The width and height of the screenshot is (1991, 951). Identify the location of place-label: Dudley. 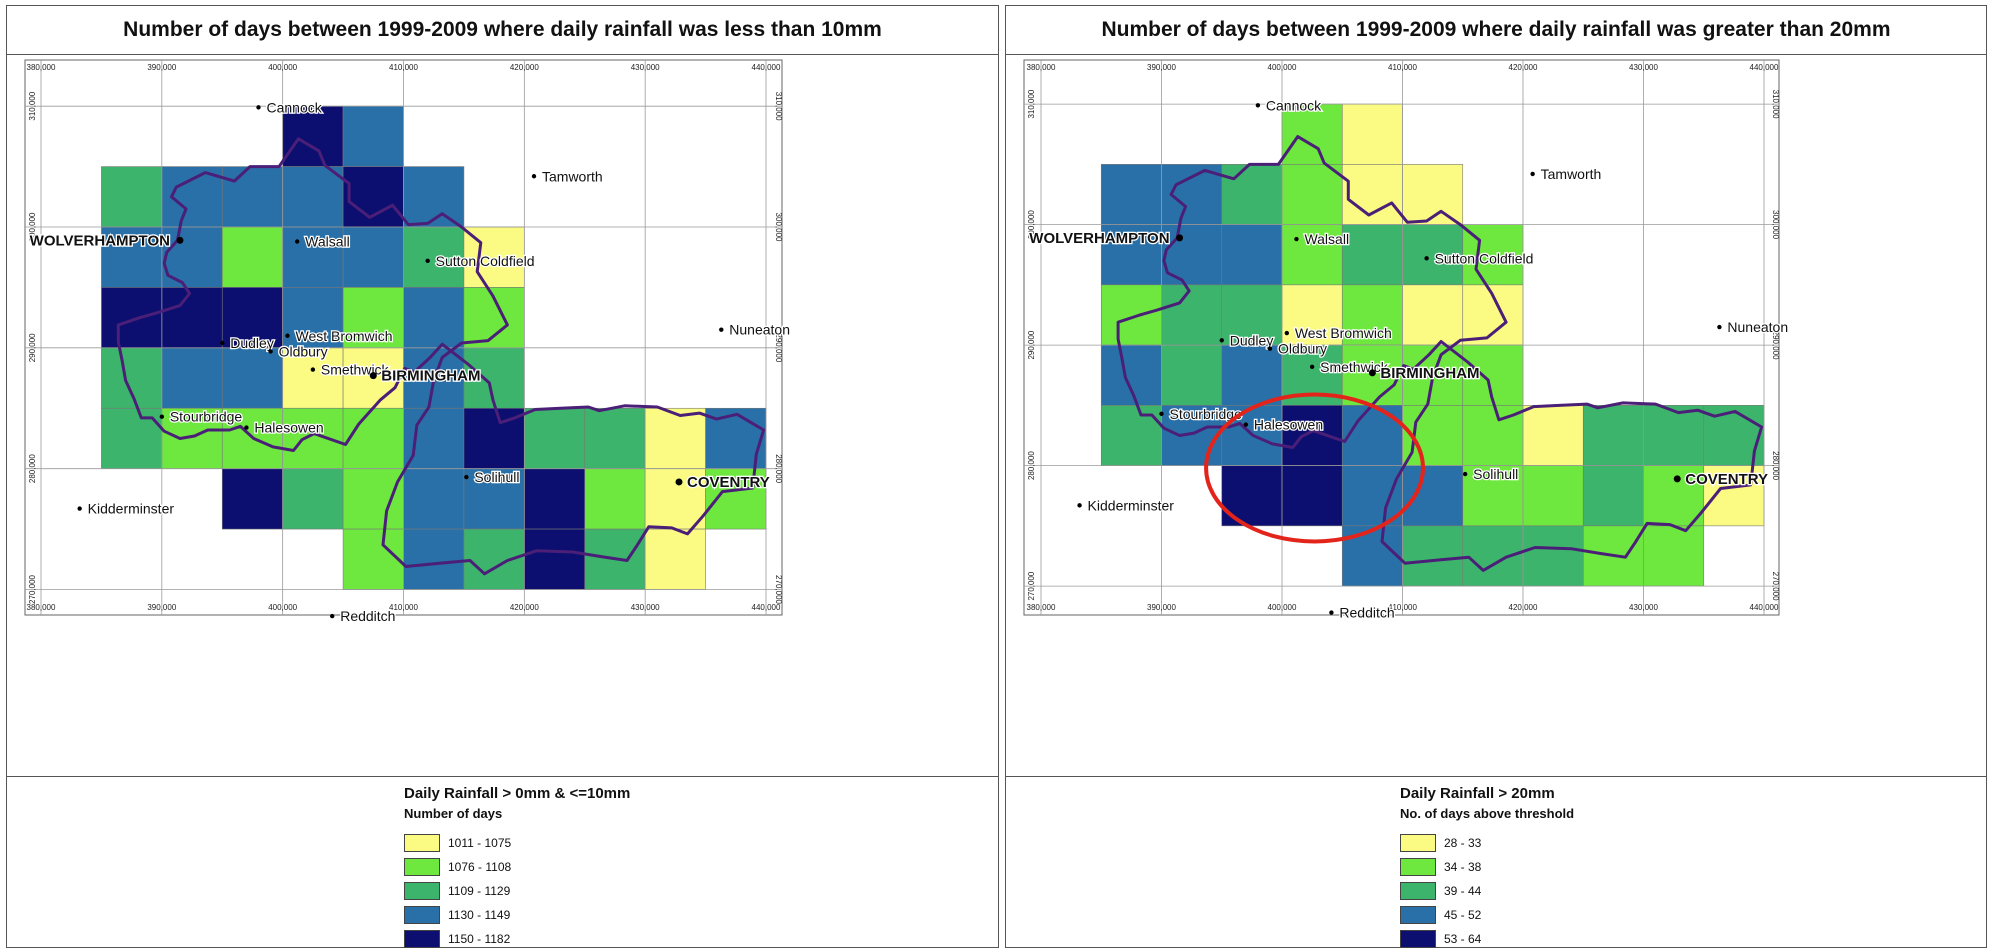
(252, 343).